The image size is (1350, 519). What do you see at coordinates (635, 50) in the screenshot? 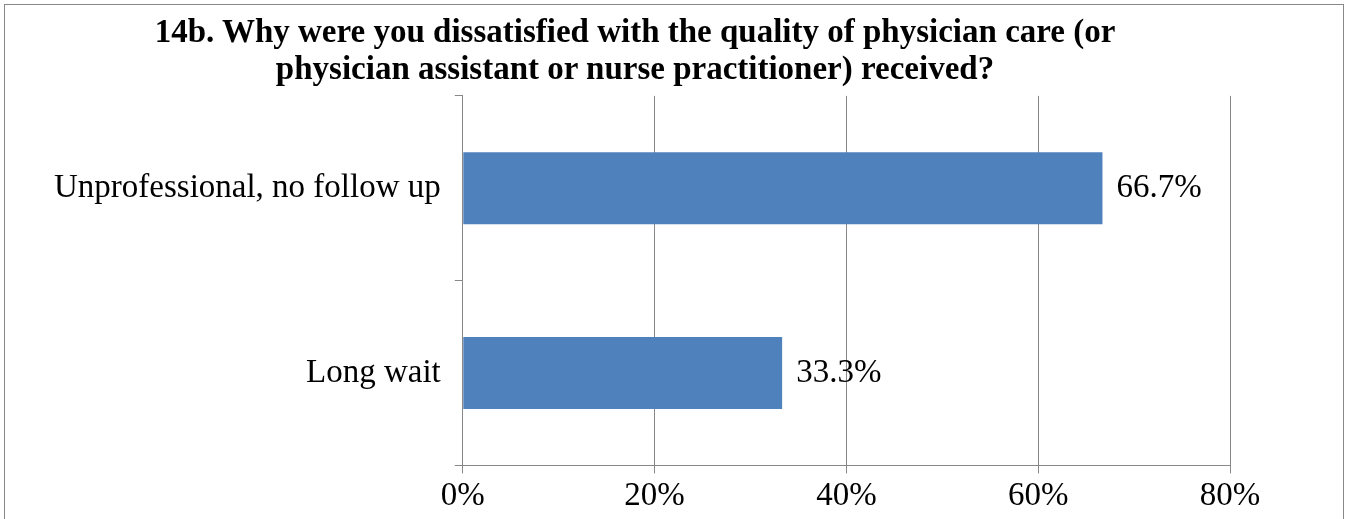
I see `chart-title: 14b. Why were you dissatisfied with the quality of physician care (or physician assistant or nurse practitioner) received?` at bounding box center [635, 50].